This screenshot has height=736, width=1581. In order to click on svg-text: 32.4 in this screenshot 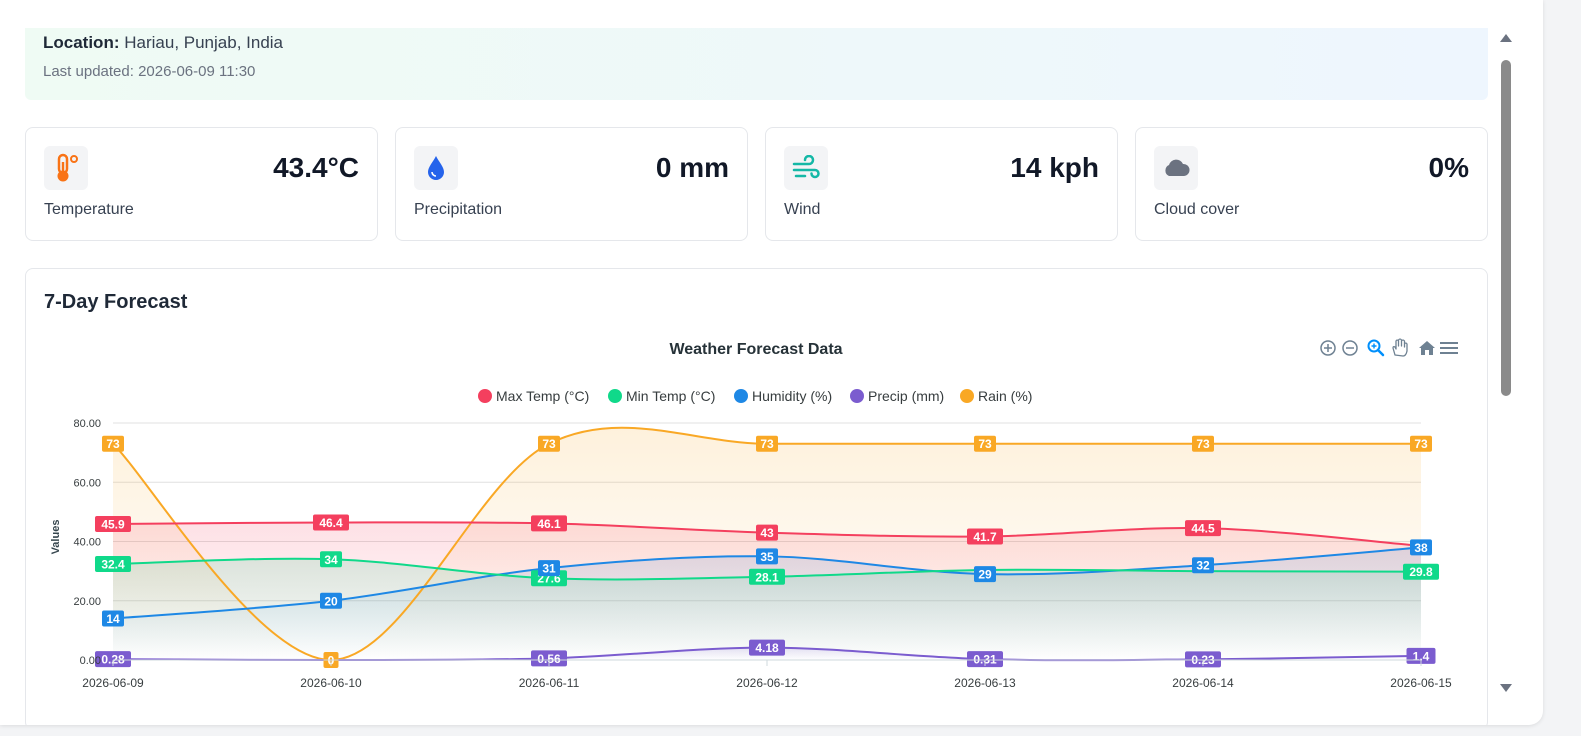, I will do `click(113, 565)`.